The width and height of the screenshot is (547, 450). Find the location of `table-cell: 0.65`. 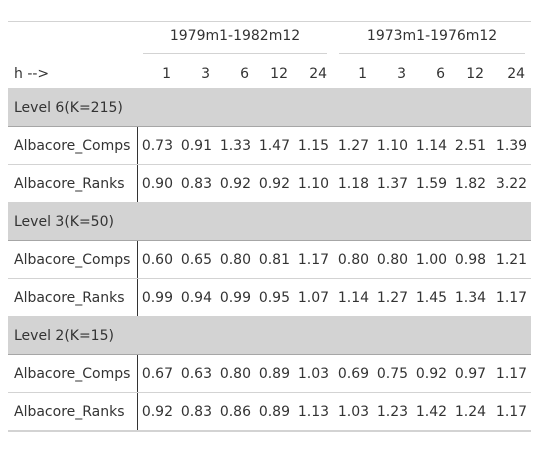

table-cell: 0.65 is located at coordinates (196, 259).